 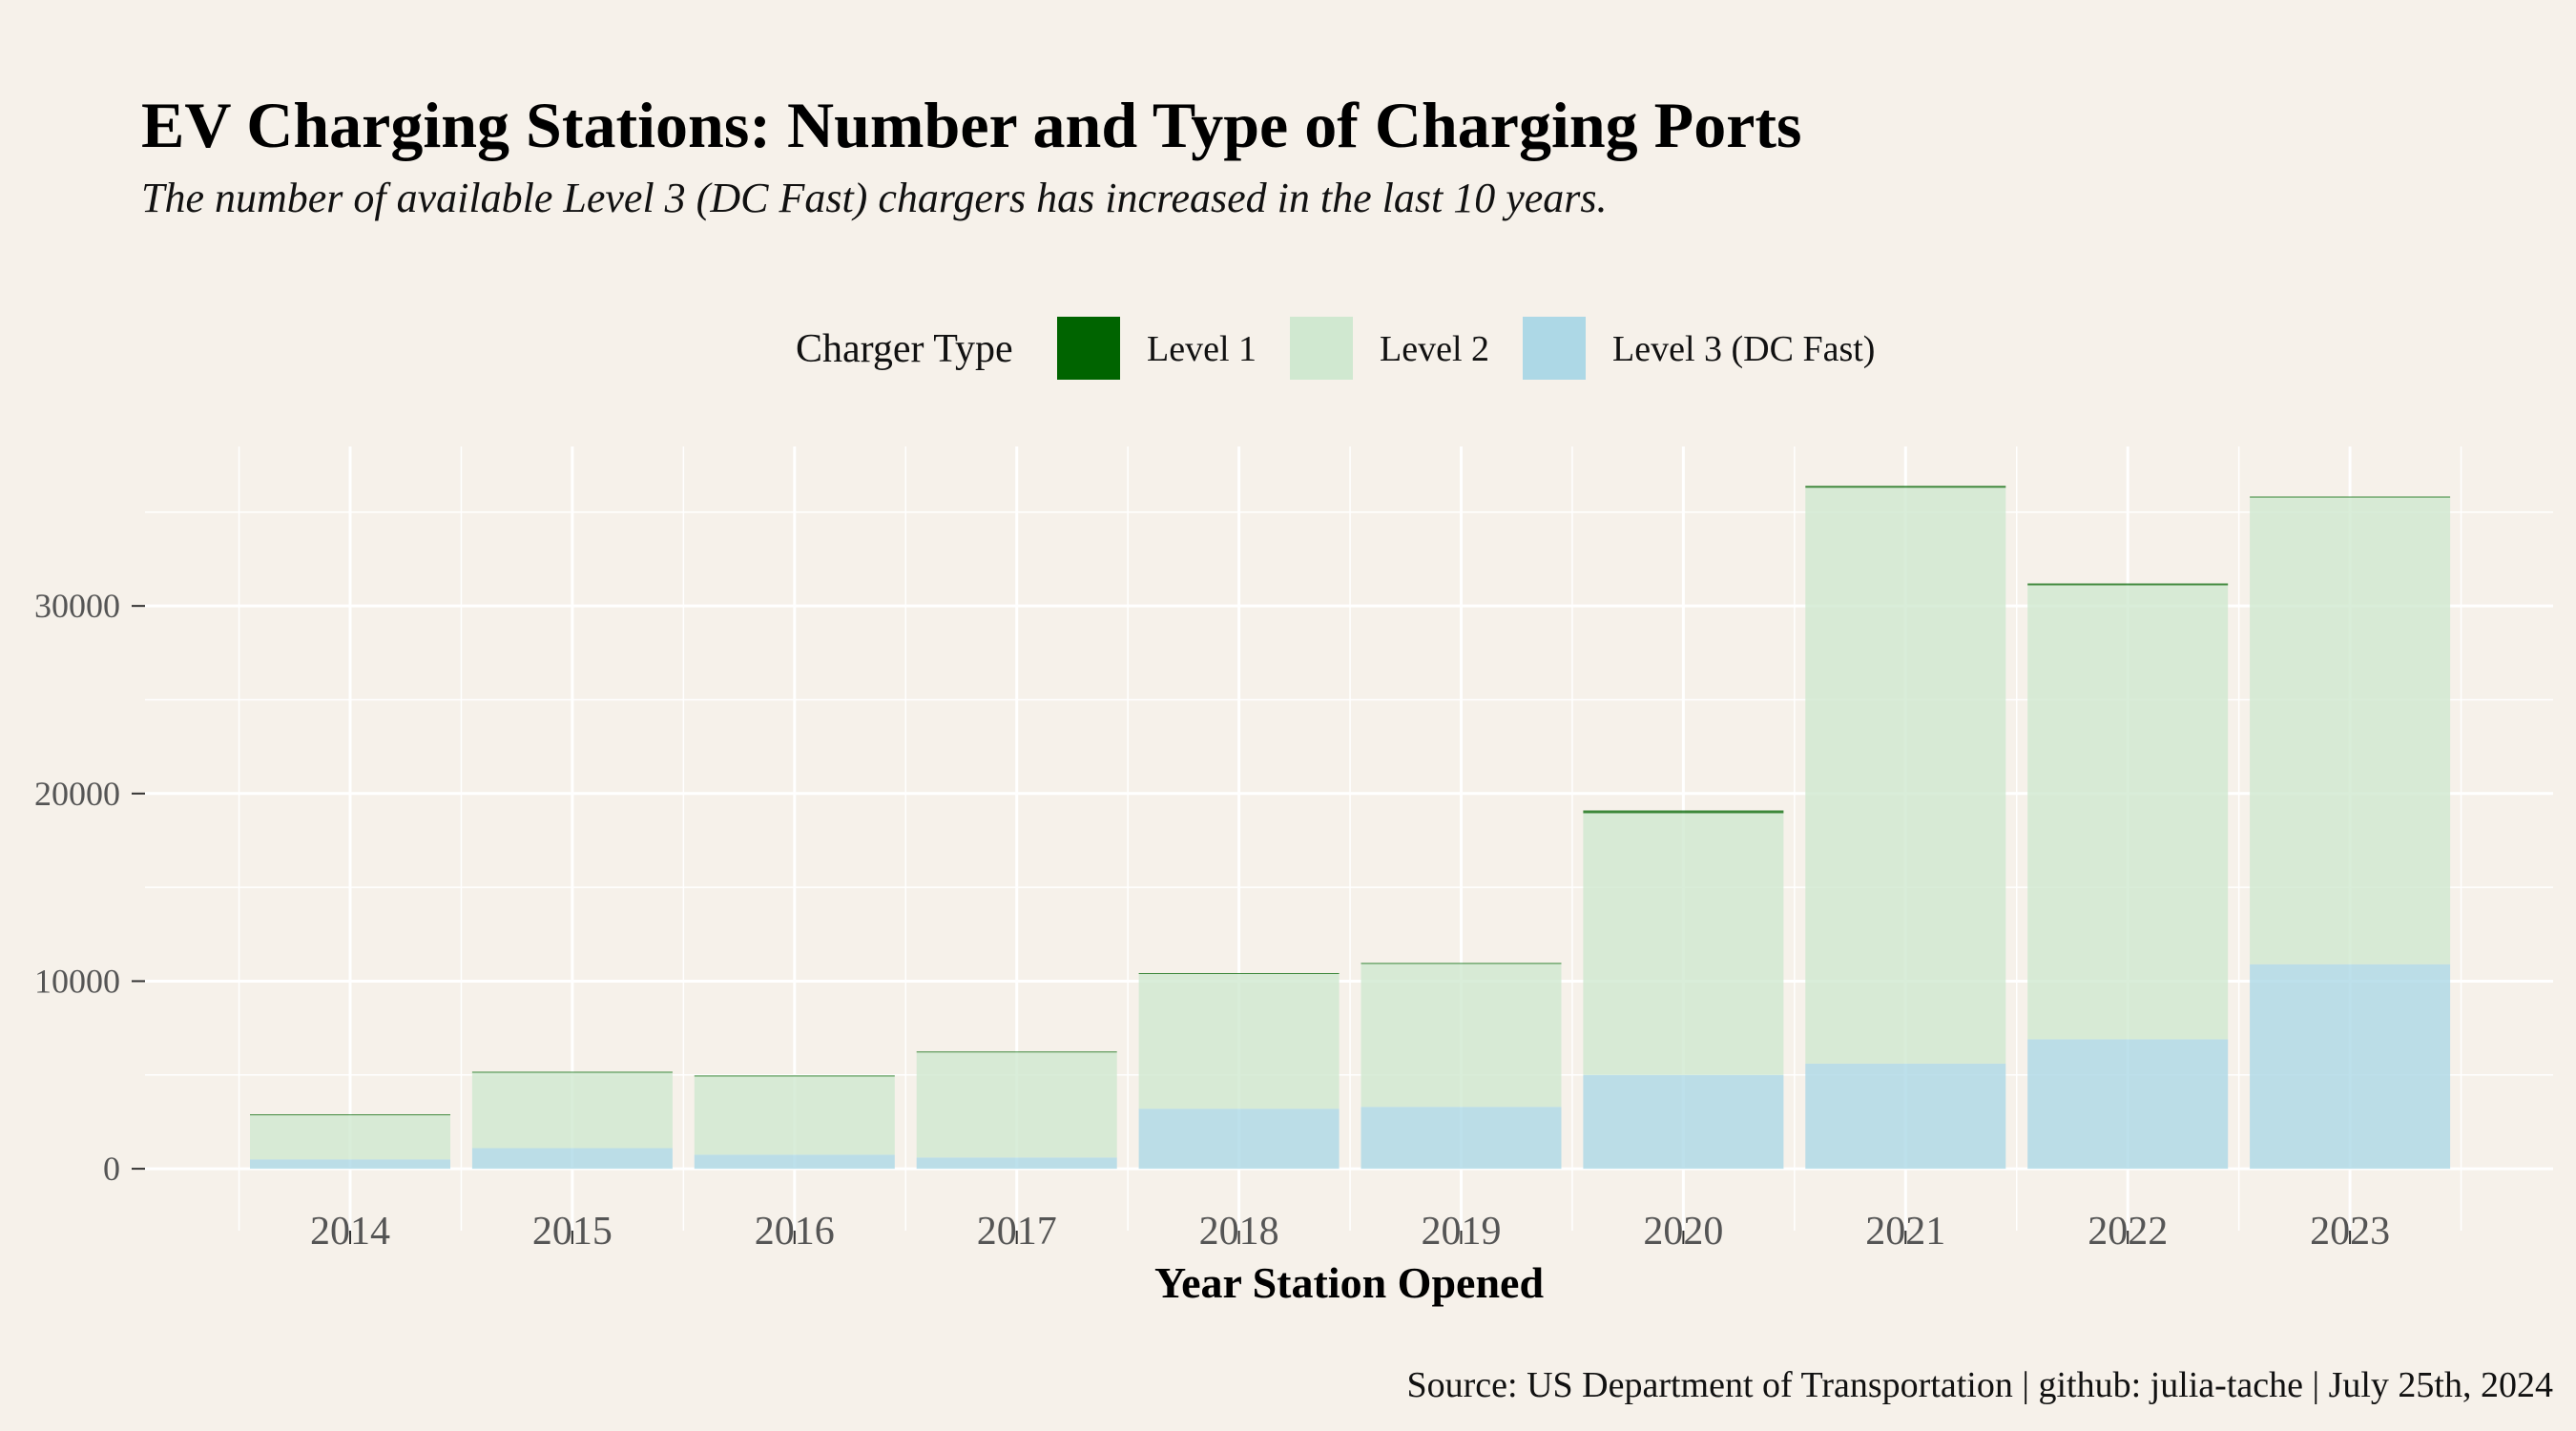 I want to click on bar-level-1-2017, so click(x=1016, y=1052).